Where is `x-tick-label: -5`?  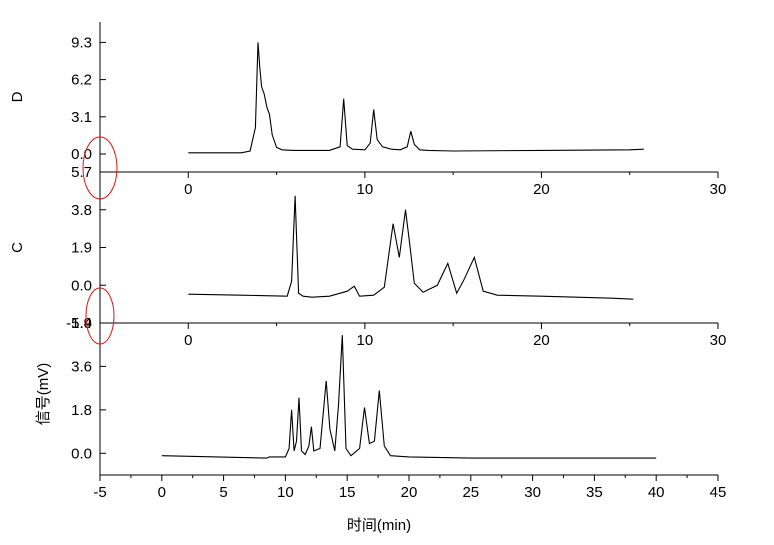 x-tick-label: -5 is located at coordinates (99, 492).